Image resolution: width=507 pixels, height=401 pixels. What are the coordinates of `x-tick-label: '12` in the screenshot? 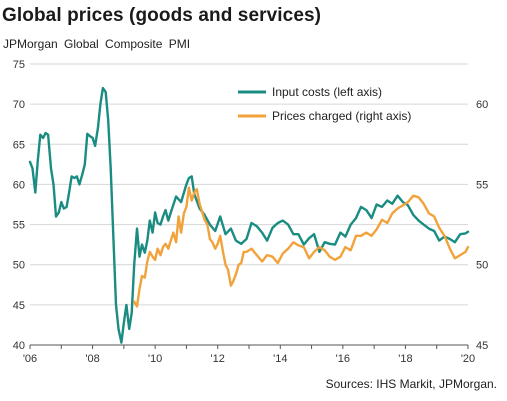 It's located at (218, 359).